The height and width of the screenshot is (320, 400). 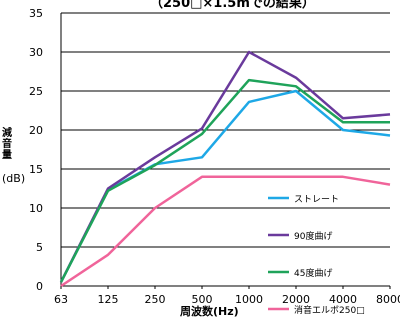 I want to click on y-tick-label: 35, so click(x=36, y=13).